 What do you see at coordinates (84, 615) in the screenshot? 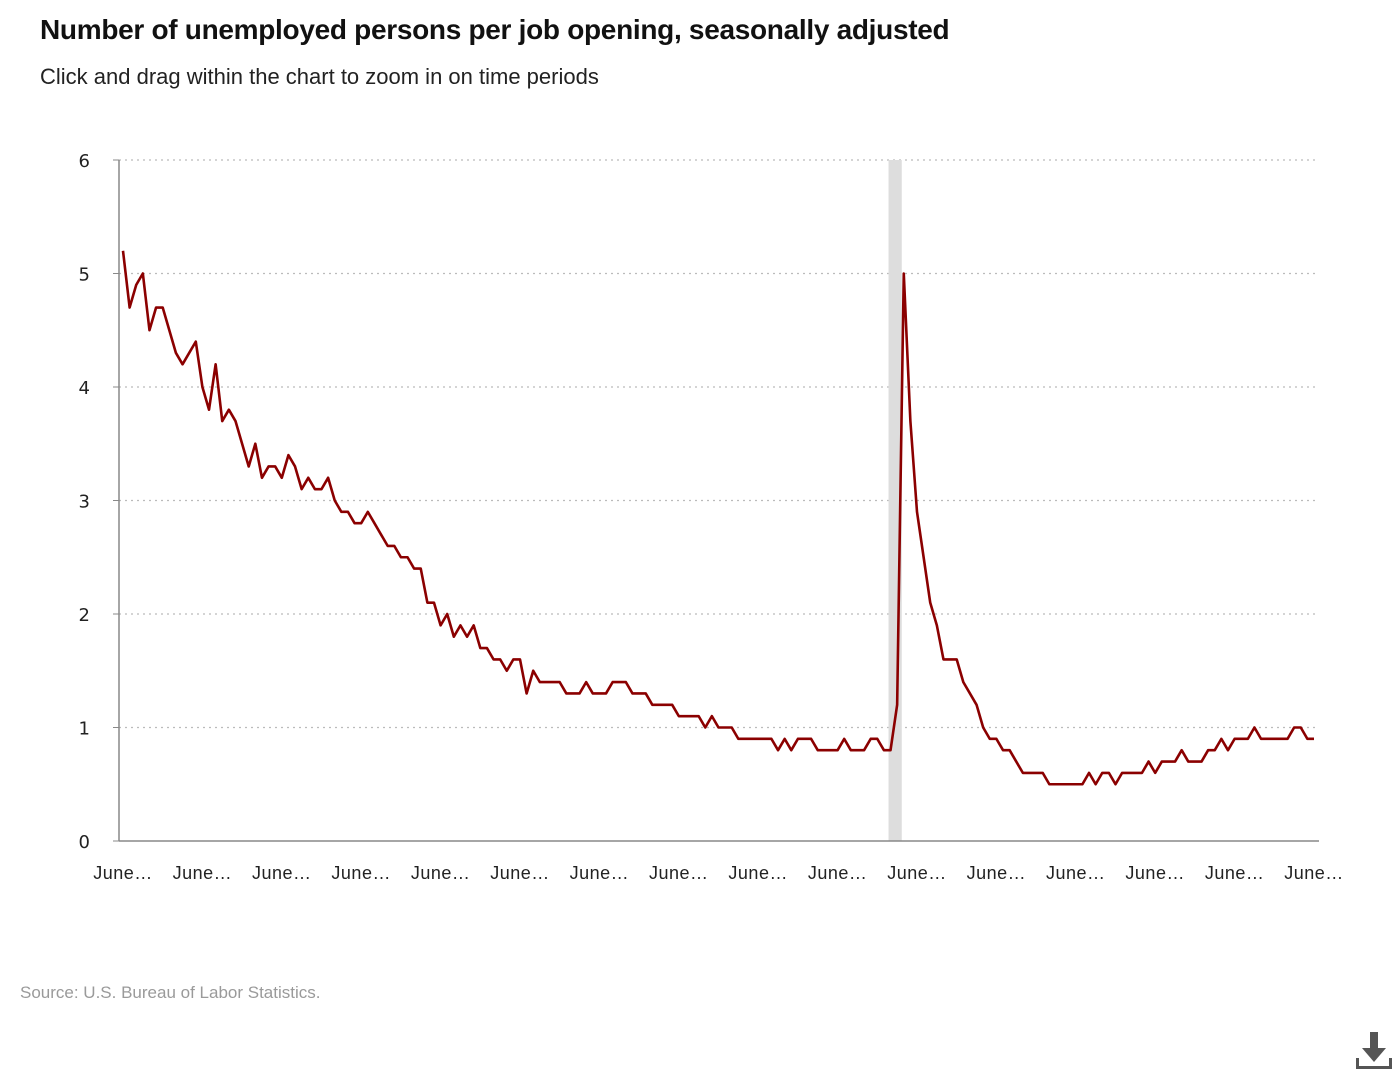
I see `y-tick-label: 2` at bounding box center [84, 615].